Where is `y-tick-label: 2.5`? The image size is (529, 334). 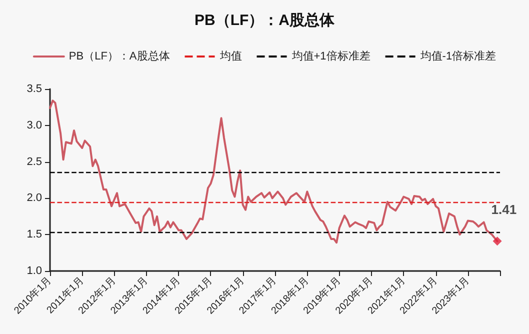
y-tick-label: 2.5 is located at coordinates (34, 162).